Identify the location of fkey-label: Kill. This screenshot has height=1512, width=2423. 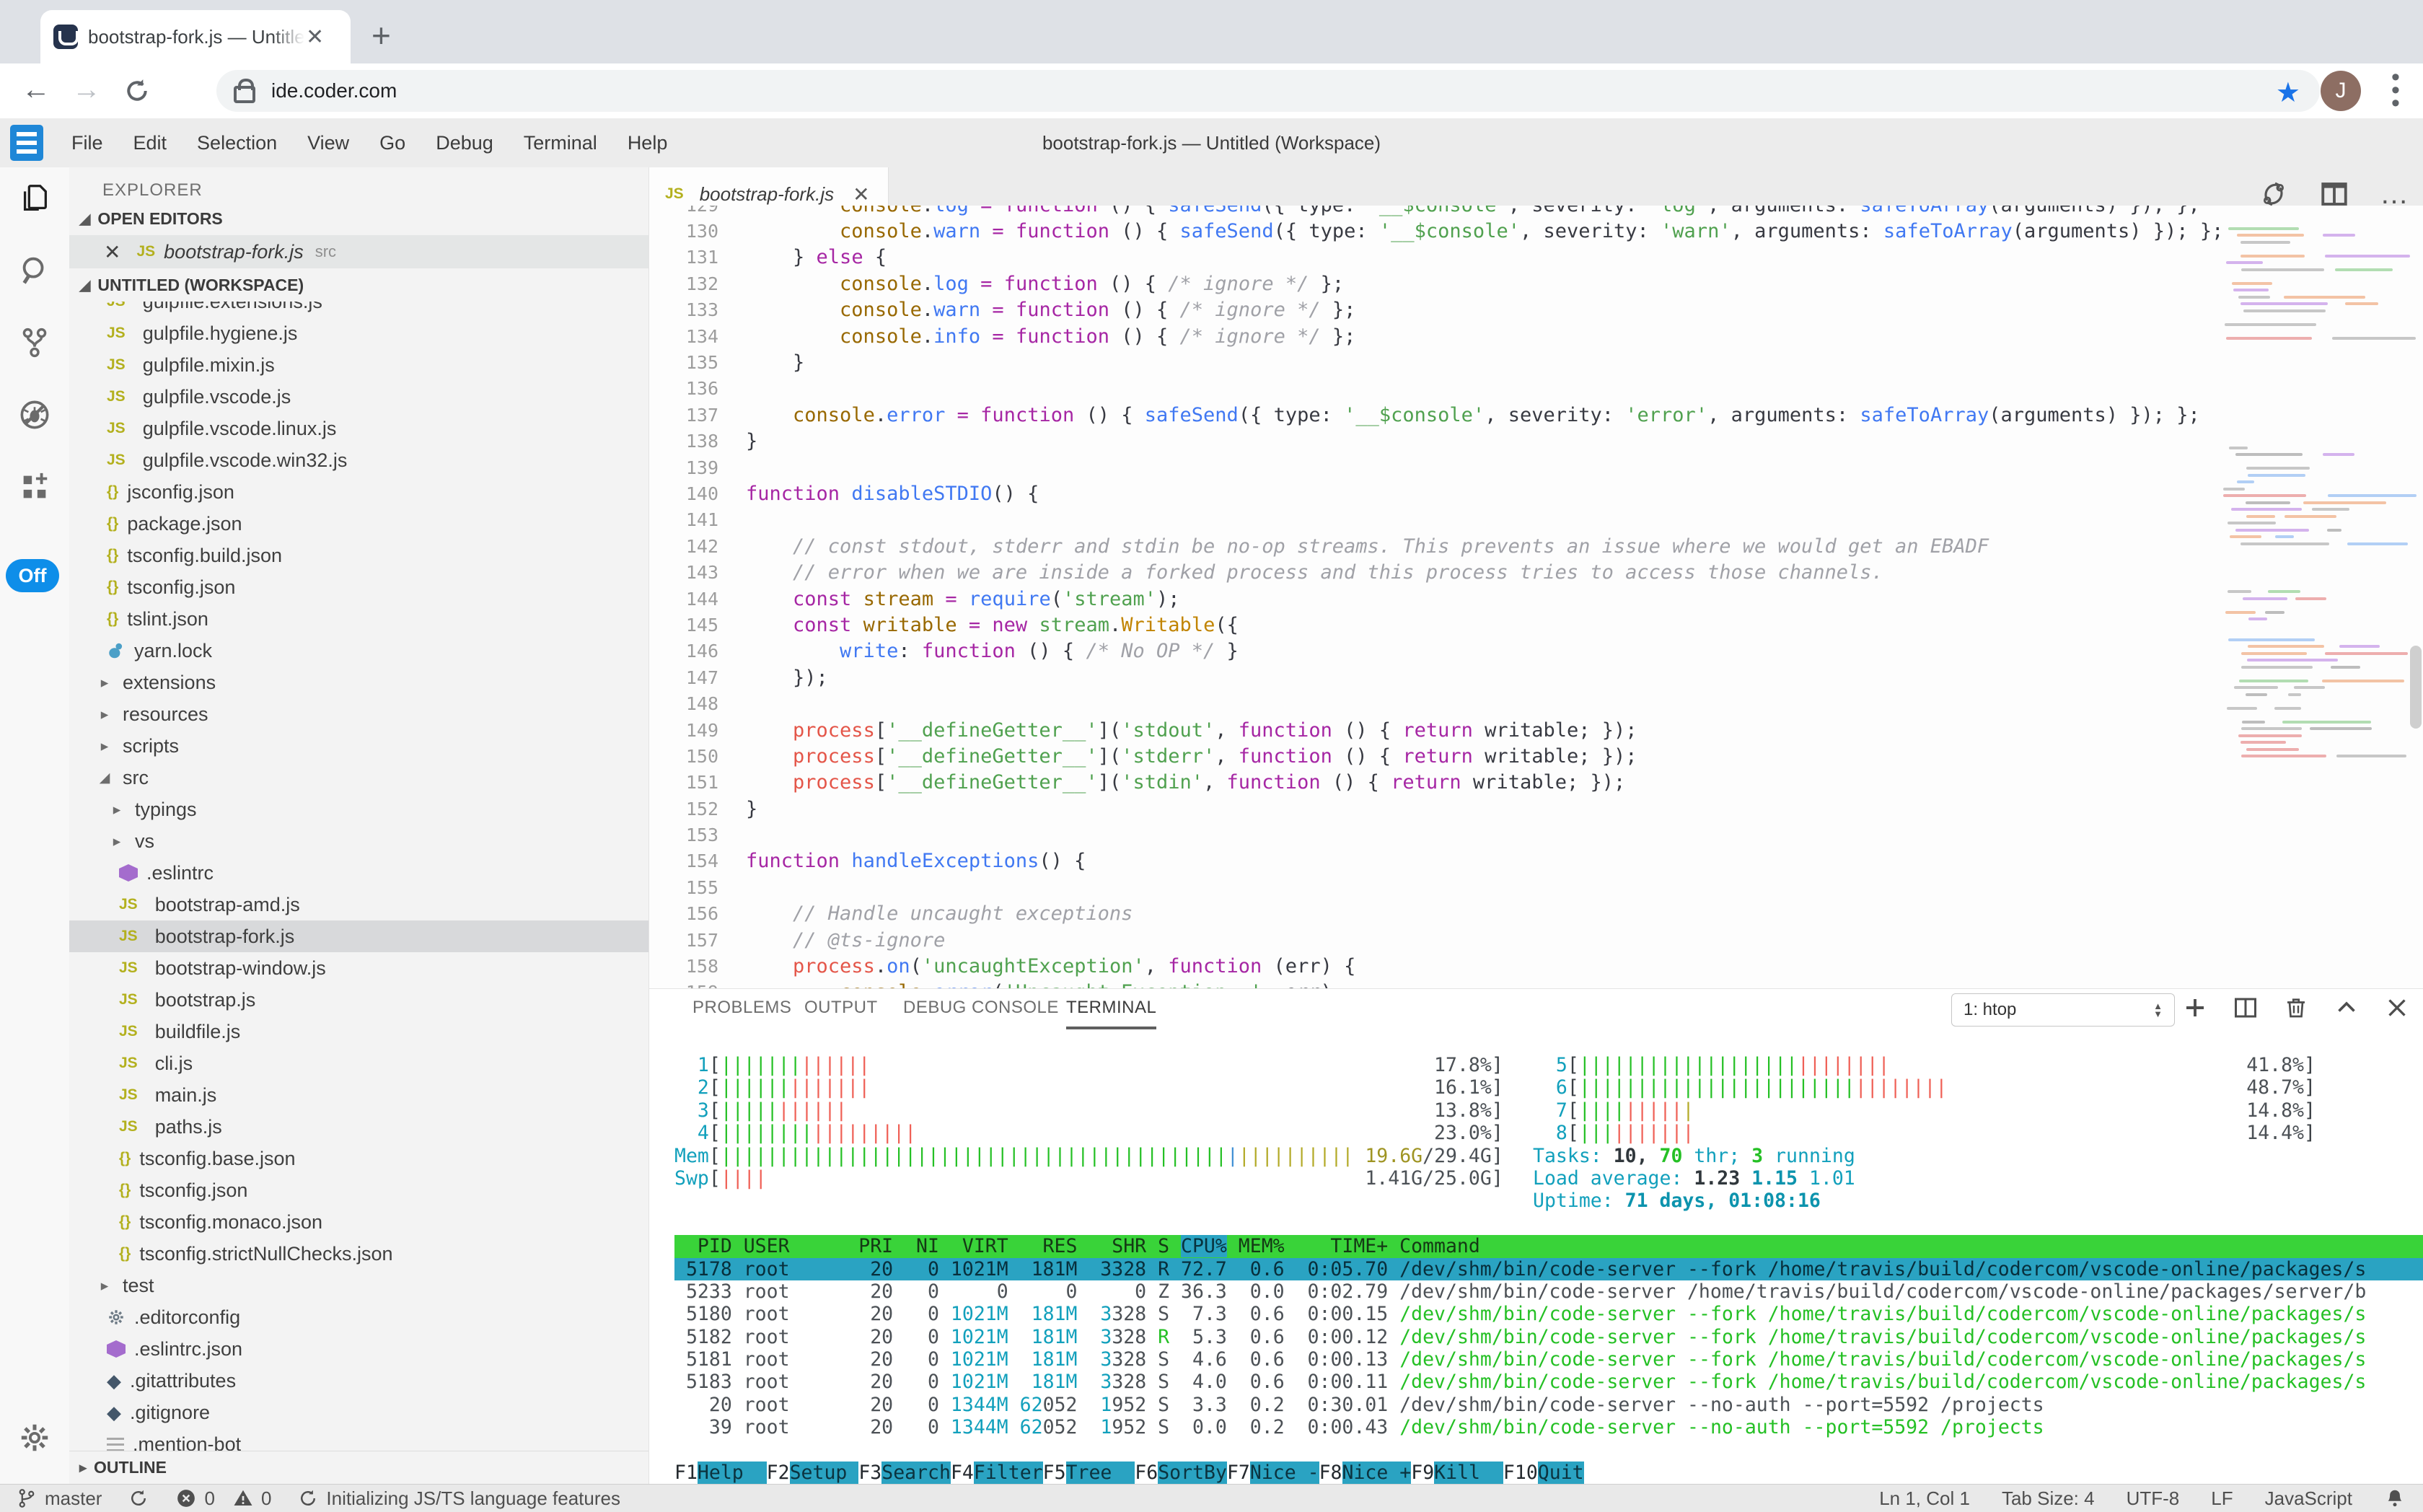
(1468, 1473).